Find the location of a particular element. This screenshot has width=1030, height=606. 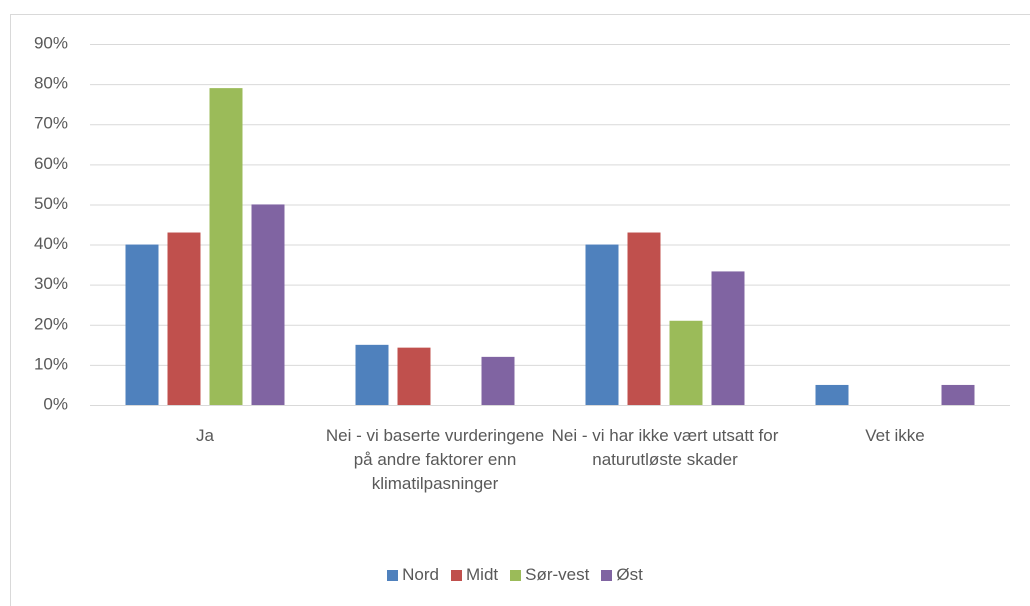

legend-label: Sør-vest is located at coordinates (557, 574).